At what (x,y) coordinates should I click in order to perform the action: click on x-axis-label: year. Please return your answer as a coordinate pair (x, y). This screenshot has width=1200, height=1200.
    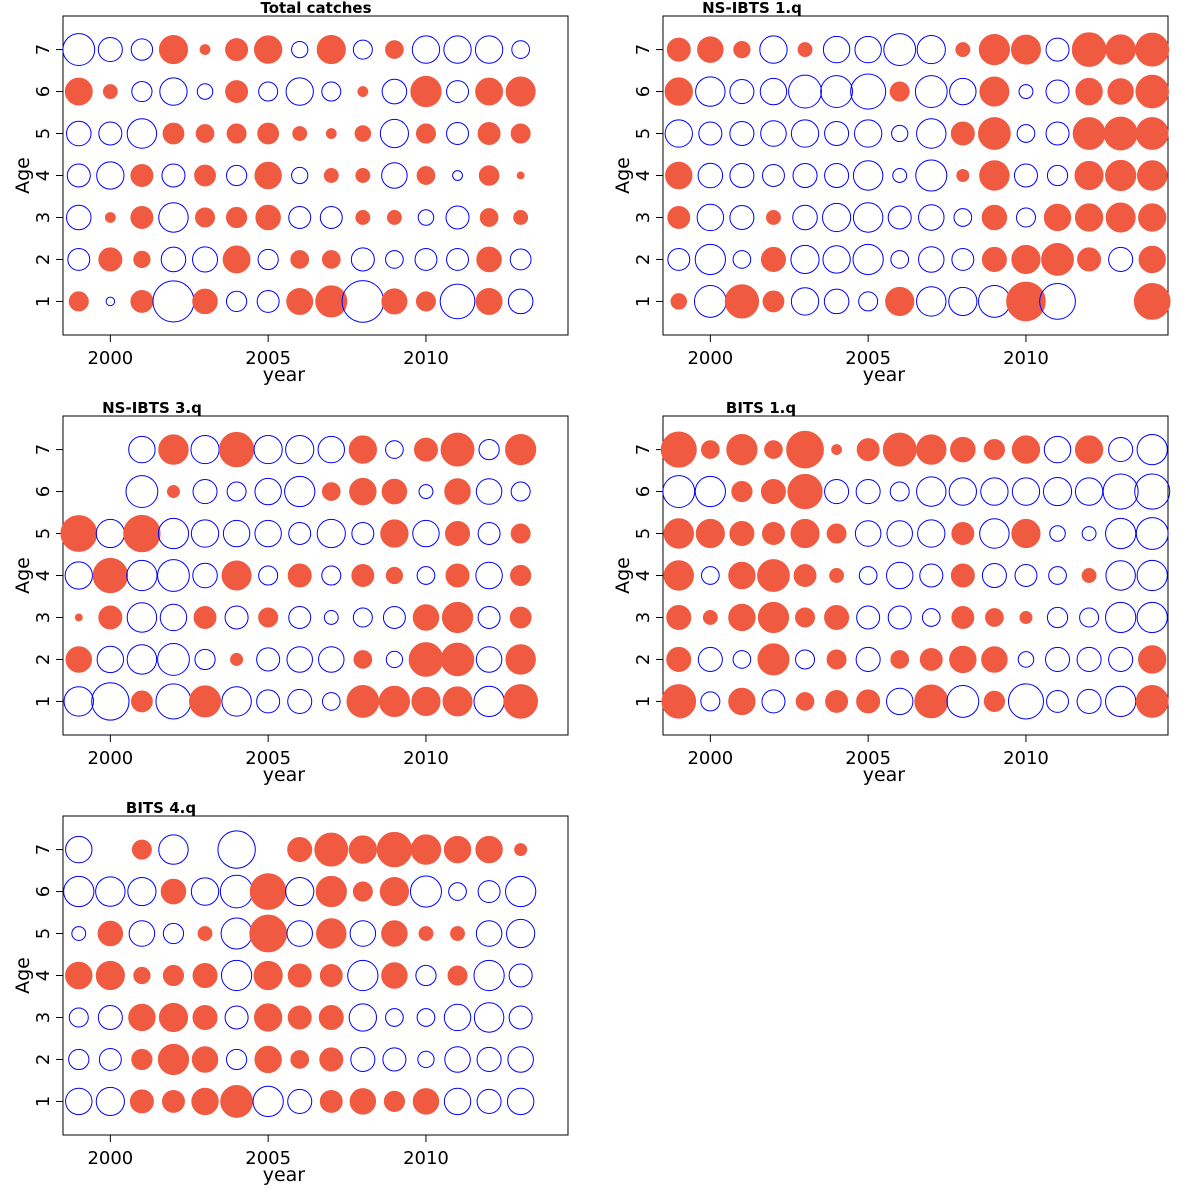
    Looking at the image, I should click on (884, 775).